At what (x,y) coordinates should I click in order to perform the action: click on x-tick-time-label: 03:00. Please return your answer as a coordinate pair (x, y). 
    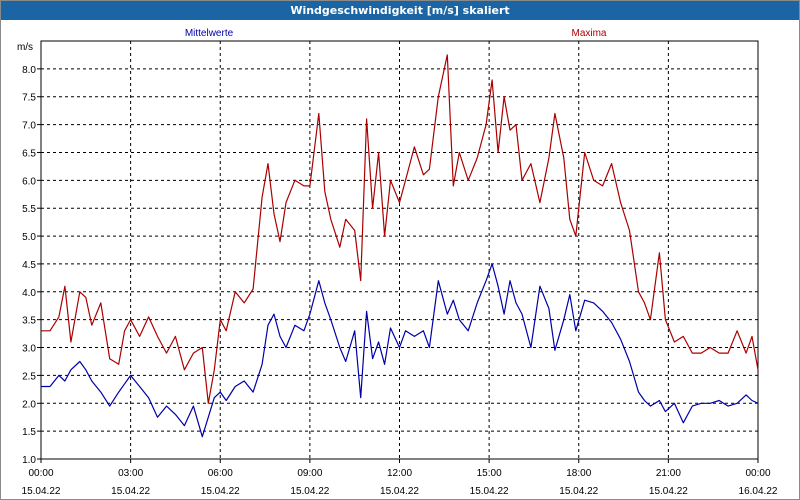
    Looking at the image, I should click on (130, 473).